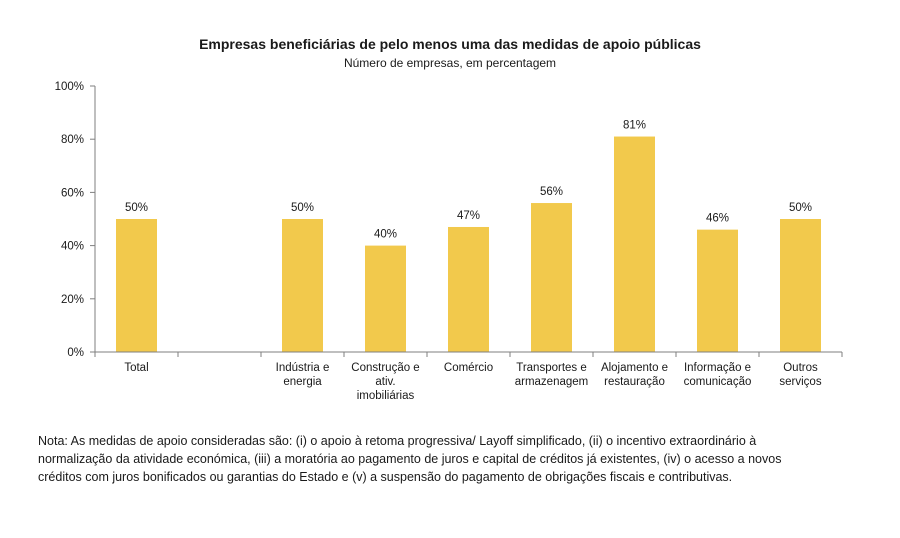  What do you see at coordinates (385, 235) in the screenshot?
I see `data-label: 40%` at bounding box center [385, 235].